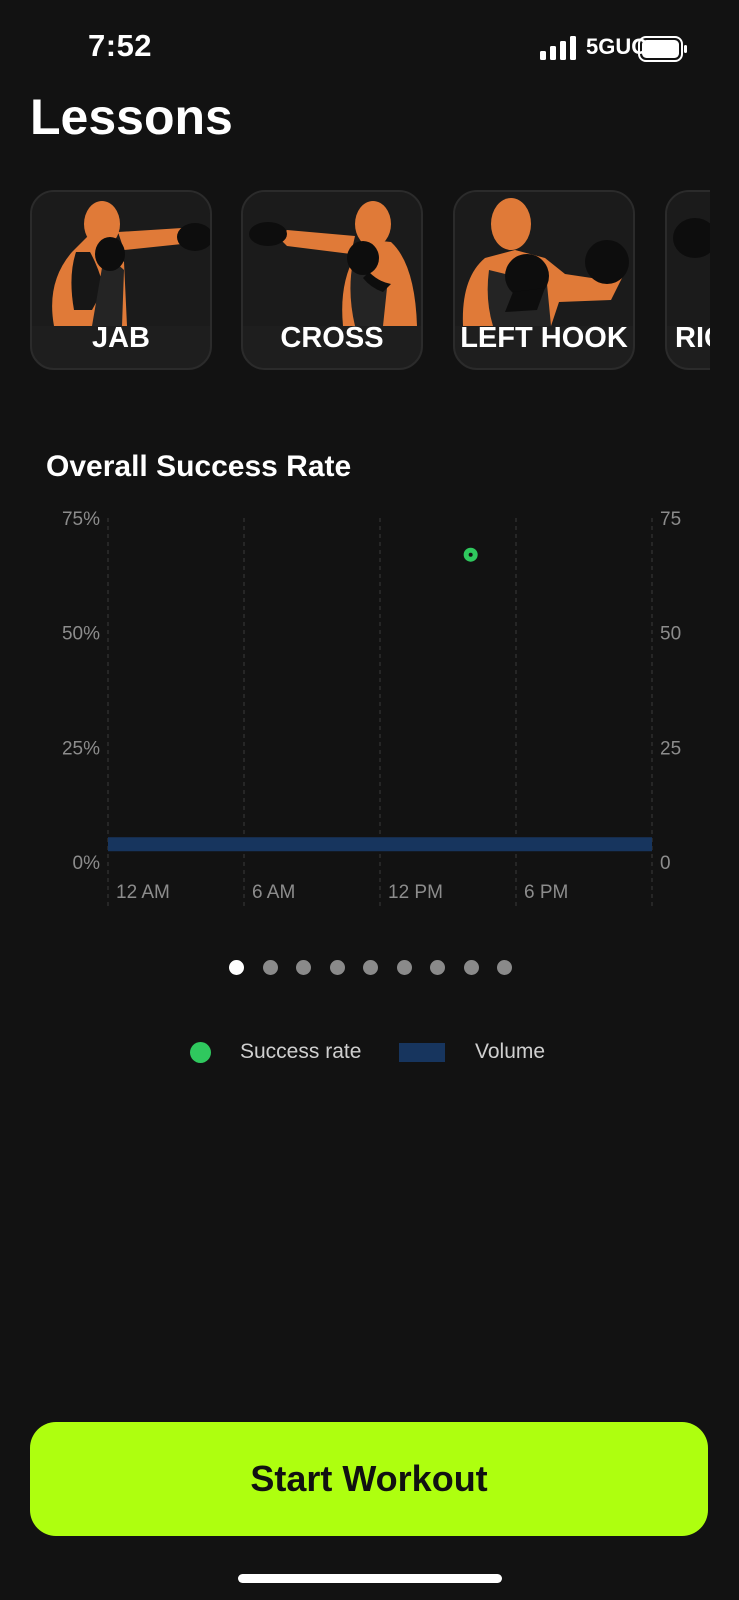 This screenshot has height=1600, width=739. Describe the element at coordinates (87, 863) in the screenshot. I see `y-left-tick-label: 0%` at that location.